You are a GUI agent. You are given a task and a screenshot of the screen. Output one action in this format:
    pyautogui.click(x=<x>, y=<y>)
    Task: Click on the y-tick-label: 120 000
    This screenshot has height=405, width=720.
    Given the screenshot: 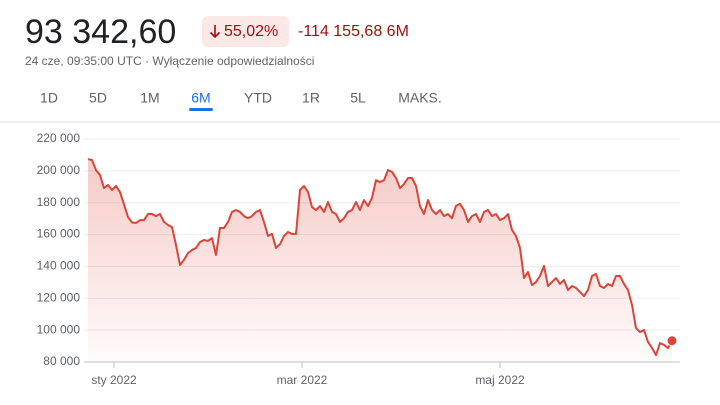 What is the action you would take?
    pyautogui.click(x=59, y=297)
    